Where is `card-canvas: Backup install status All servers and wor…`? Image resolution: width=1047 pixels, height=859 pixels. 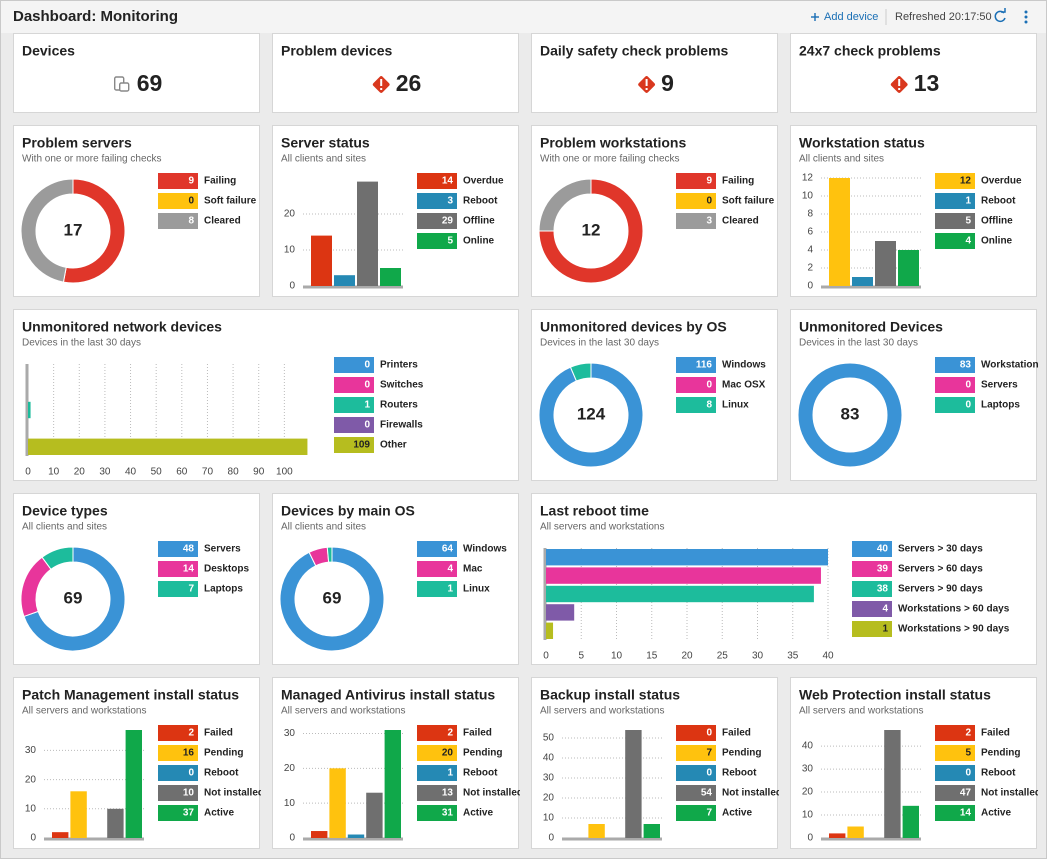
card-canvas: Backup install status All servers and wor… is located at coordinates (659, 765).